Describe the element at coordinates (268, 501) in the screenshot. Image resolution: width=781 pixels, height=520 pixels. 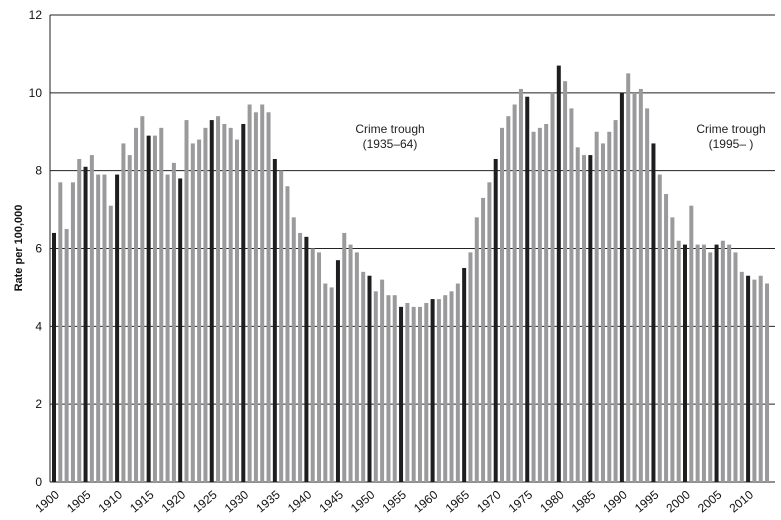
I see `x-tick-label: 1935` at that location.